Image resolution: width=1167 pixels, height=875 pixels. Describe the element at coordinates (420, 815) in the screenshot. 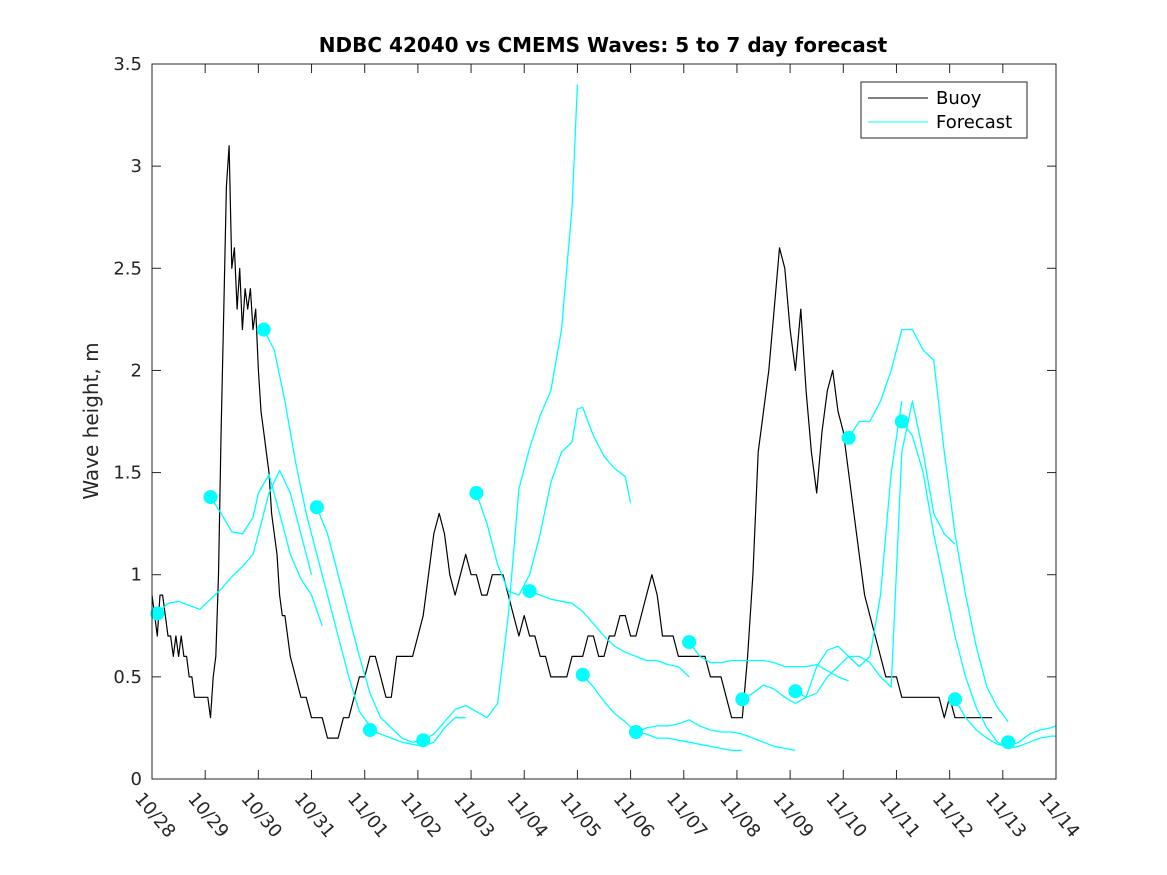

I see `x-tick-label: 11/02` at that location.